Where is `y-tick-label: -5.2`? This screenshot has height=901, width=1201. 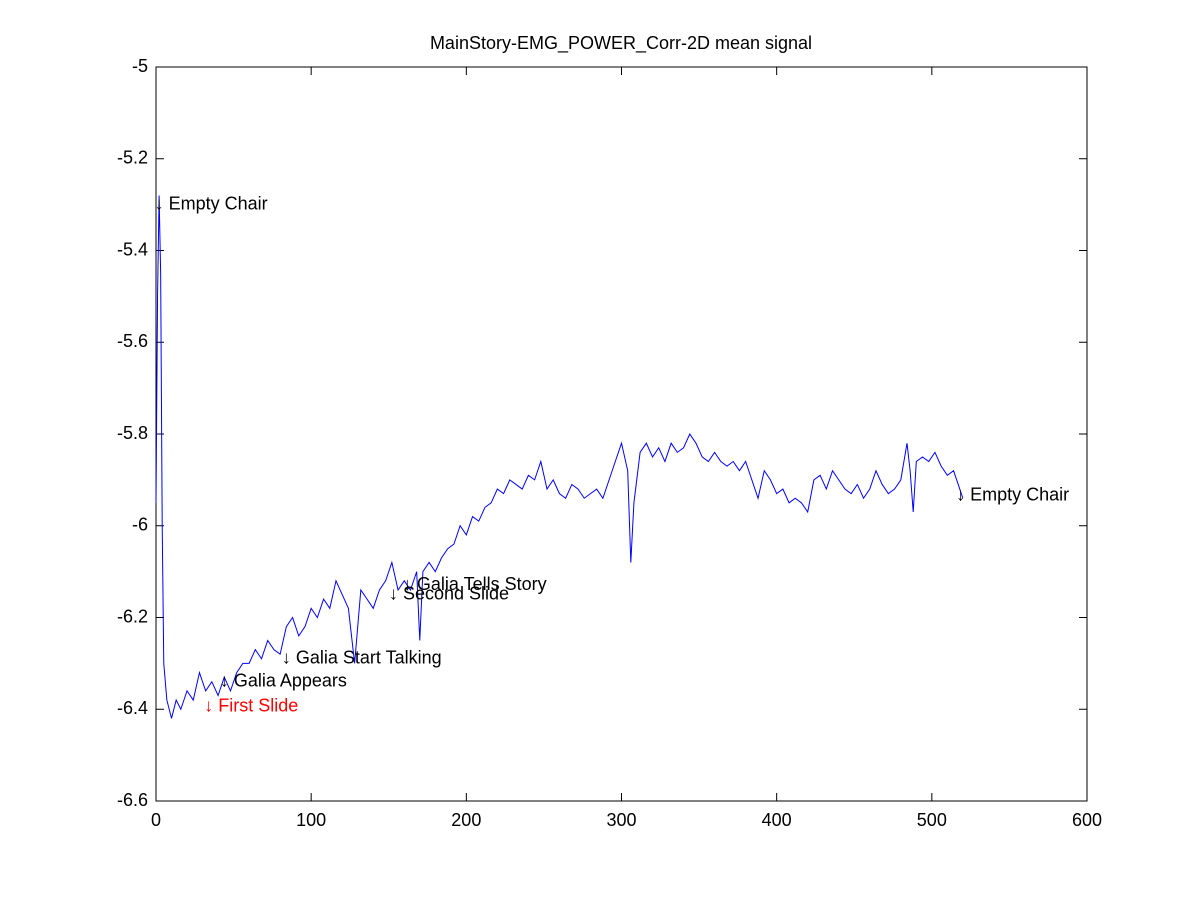
y-tick-label: -5.2 is located at coordinates (132, 158).